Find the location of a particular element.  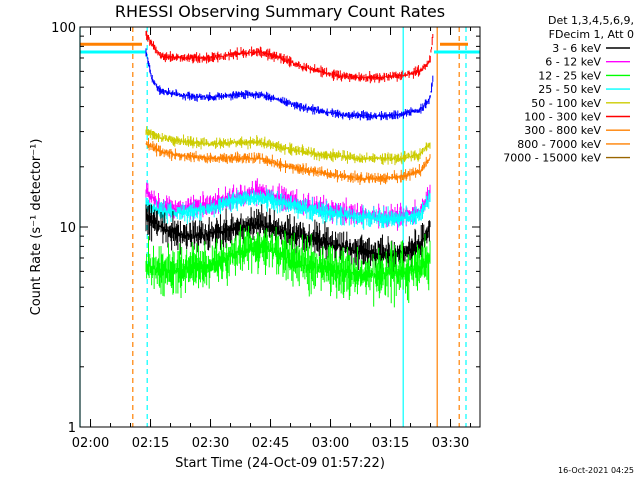

series-300-800-kev is located at coordinates (288, 161).